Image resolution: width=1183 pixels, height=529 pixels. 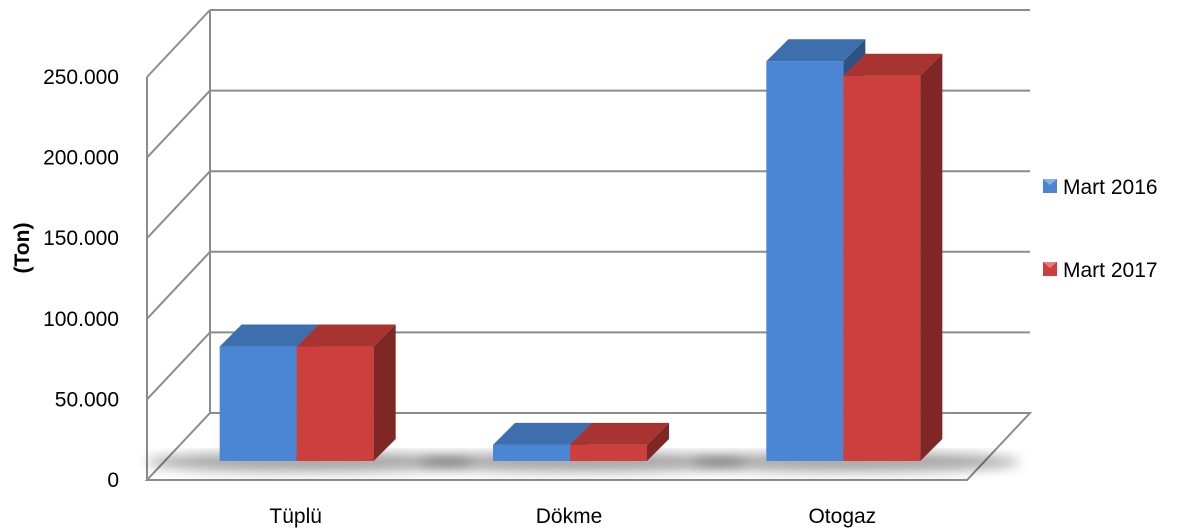 I want to click on x-category-label: Otogaz, so click(x=842, y=516).